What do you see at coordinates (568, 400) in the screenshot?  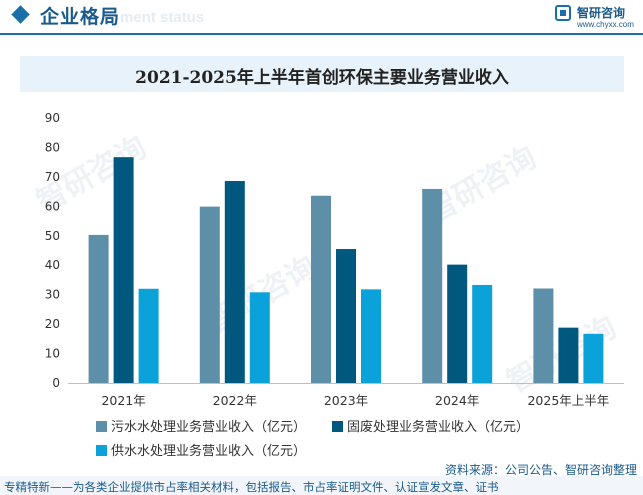 I see `x-tick-label: 2025年上半年` at bounding box center [568, 400].